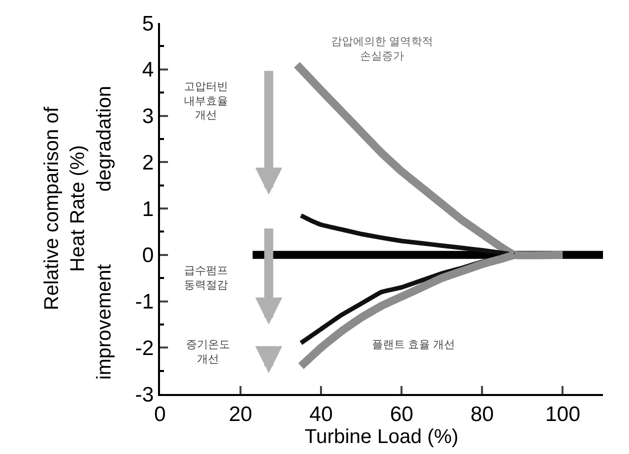 The width and height of the screenshot is (629, 454). Describe the element at coordinates (148, 162) in the screenshot. I see `y-tick-label: 2` at that location.